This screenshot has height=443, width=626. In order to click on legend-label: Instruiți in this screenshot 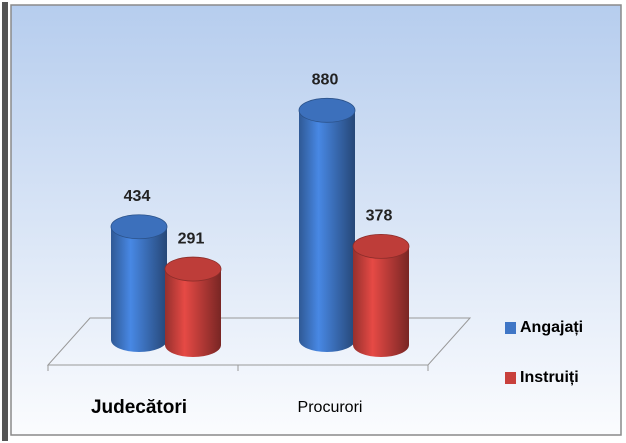, I will do `click(549, 377)`.